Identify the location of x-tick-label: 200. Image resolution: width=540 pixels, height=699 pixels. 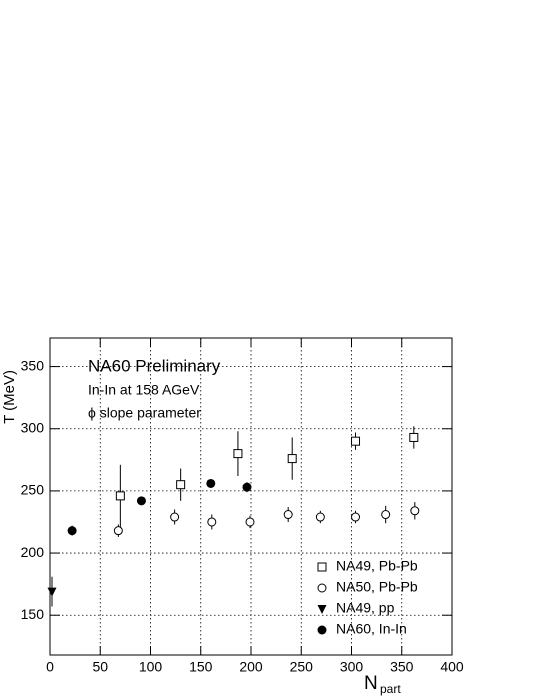
(251, 667).